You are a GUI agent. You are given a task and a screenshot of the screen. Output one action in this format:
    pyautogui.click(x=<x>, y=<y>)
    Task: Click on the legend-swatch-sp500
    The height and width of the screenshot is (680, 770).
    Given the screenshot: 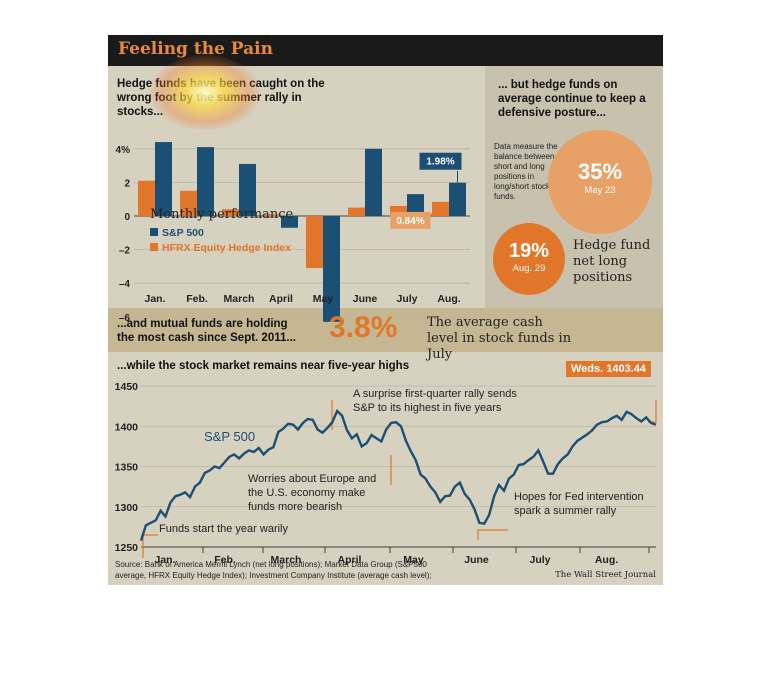 What is the action you would take?
    pyautogui.click(x=154, y=232)
    